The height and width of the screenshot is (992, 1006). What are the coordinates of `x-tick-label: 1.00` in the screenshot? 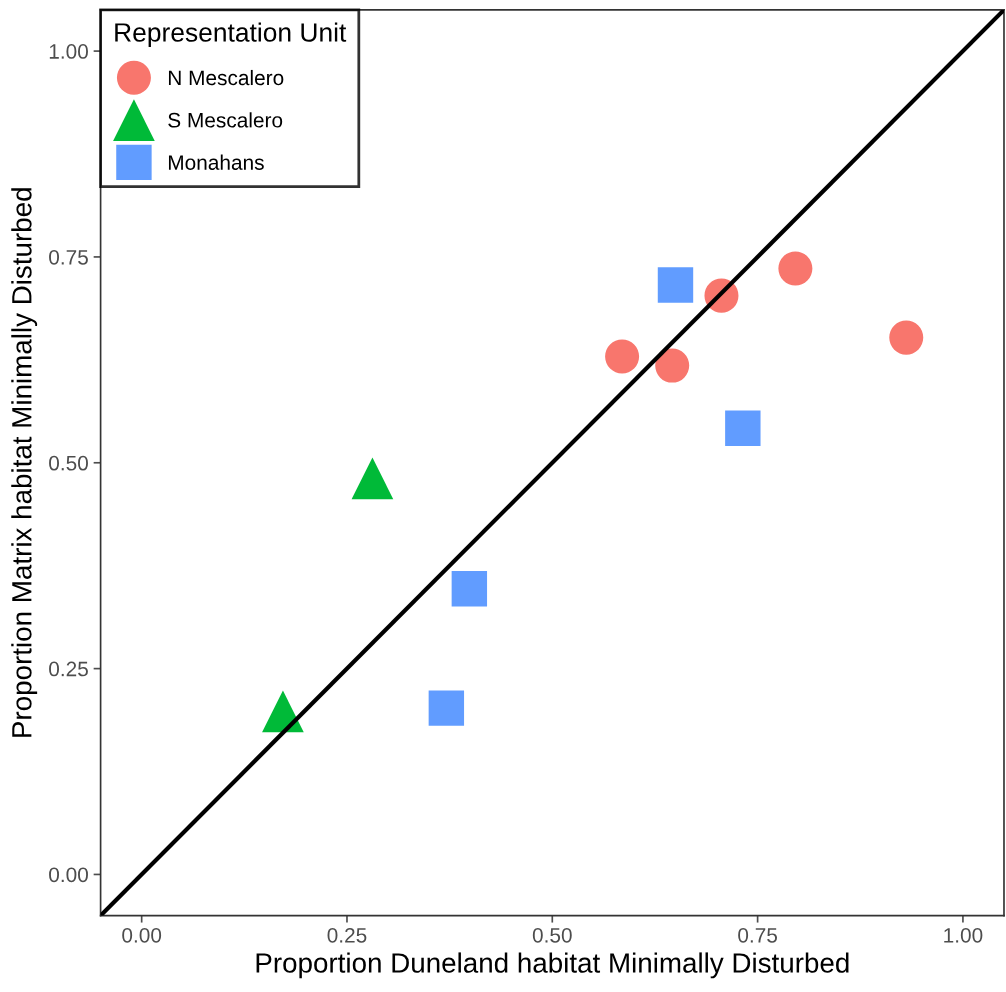 It's located at (963, 935).